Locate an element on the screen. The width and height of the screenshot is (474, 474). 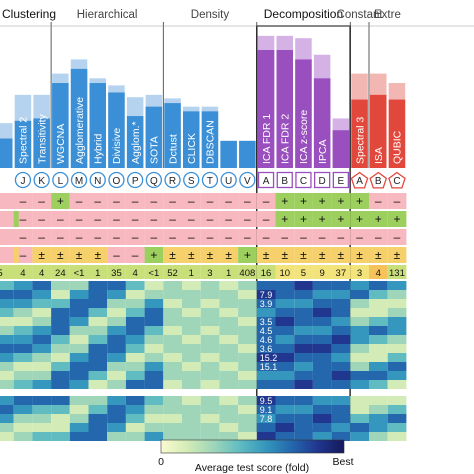
method-label-2: Transitivity is located at coordinates (42, 138).